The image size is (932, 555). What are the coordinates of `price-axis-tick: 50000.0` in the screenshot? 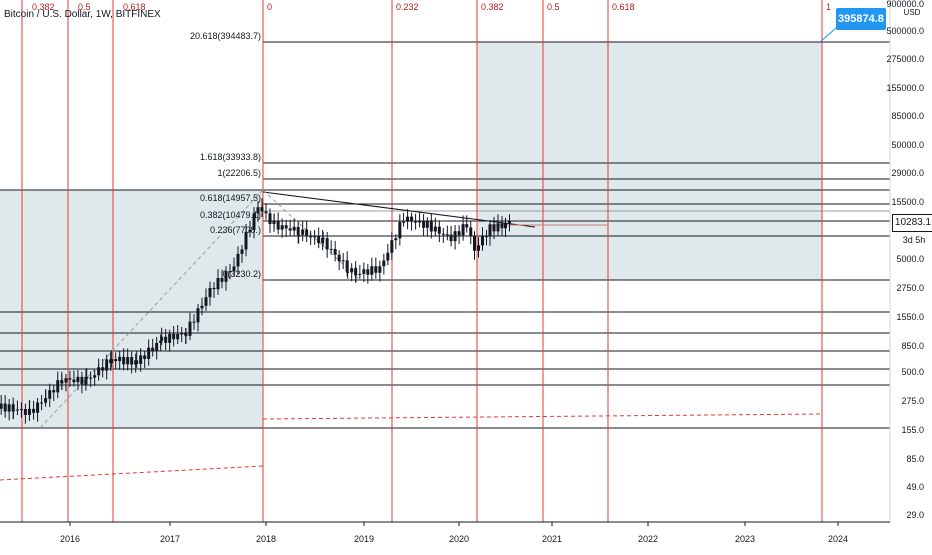 It's located at (907, 145).